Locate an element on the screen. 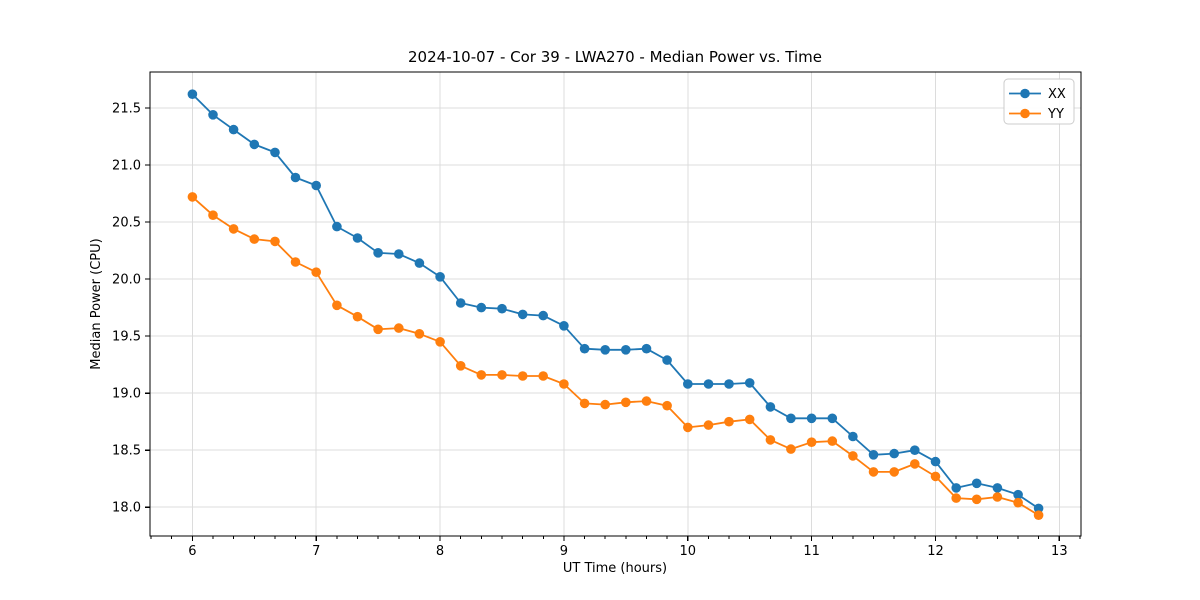  y-tick-label: 18.5 is located at coordinates (126, 451).